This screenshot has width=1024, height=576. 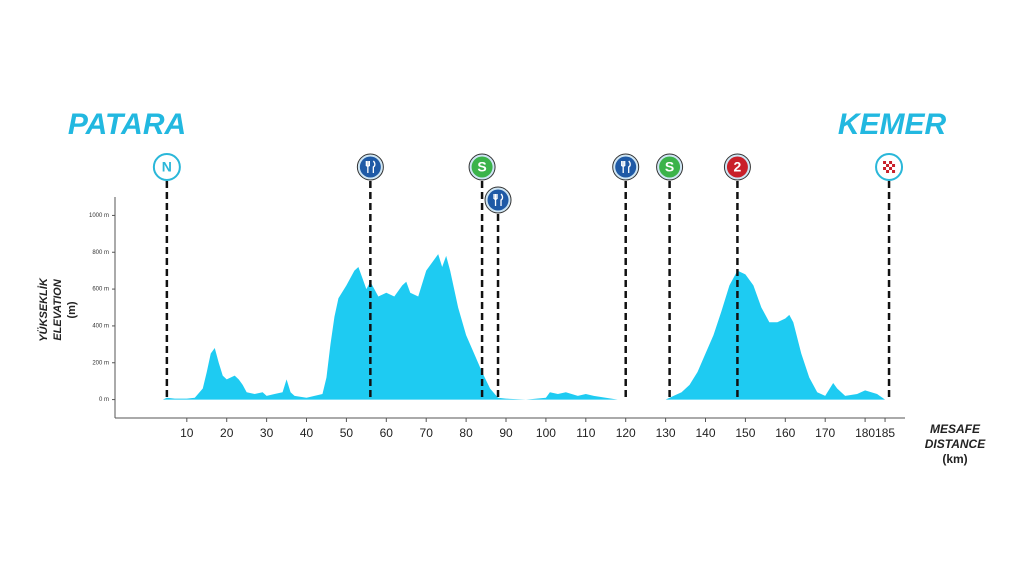 I want to click on y-tick-label: 1000 m, so click(x=99, y=216).